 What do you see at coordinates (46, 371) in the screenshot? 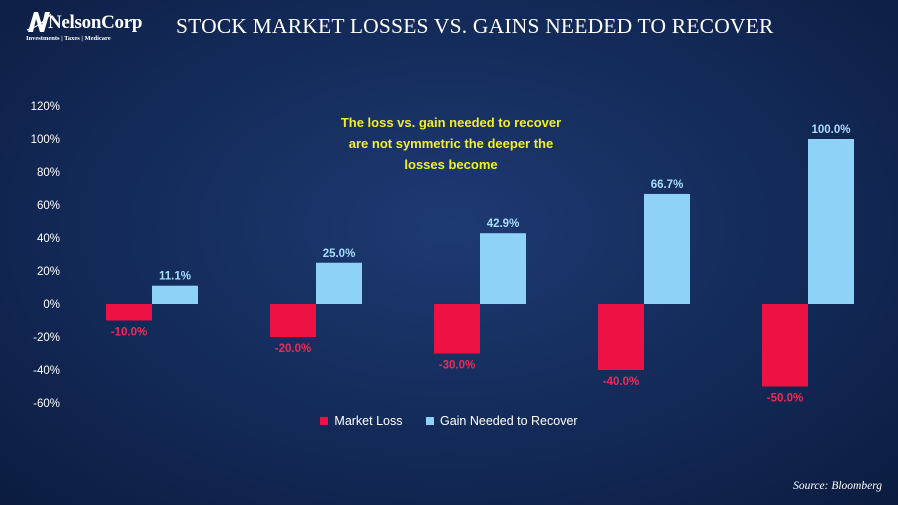
I see `y-tick-label: -40%` at bounding box center [46, 371].